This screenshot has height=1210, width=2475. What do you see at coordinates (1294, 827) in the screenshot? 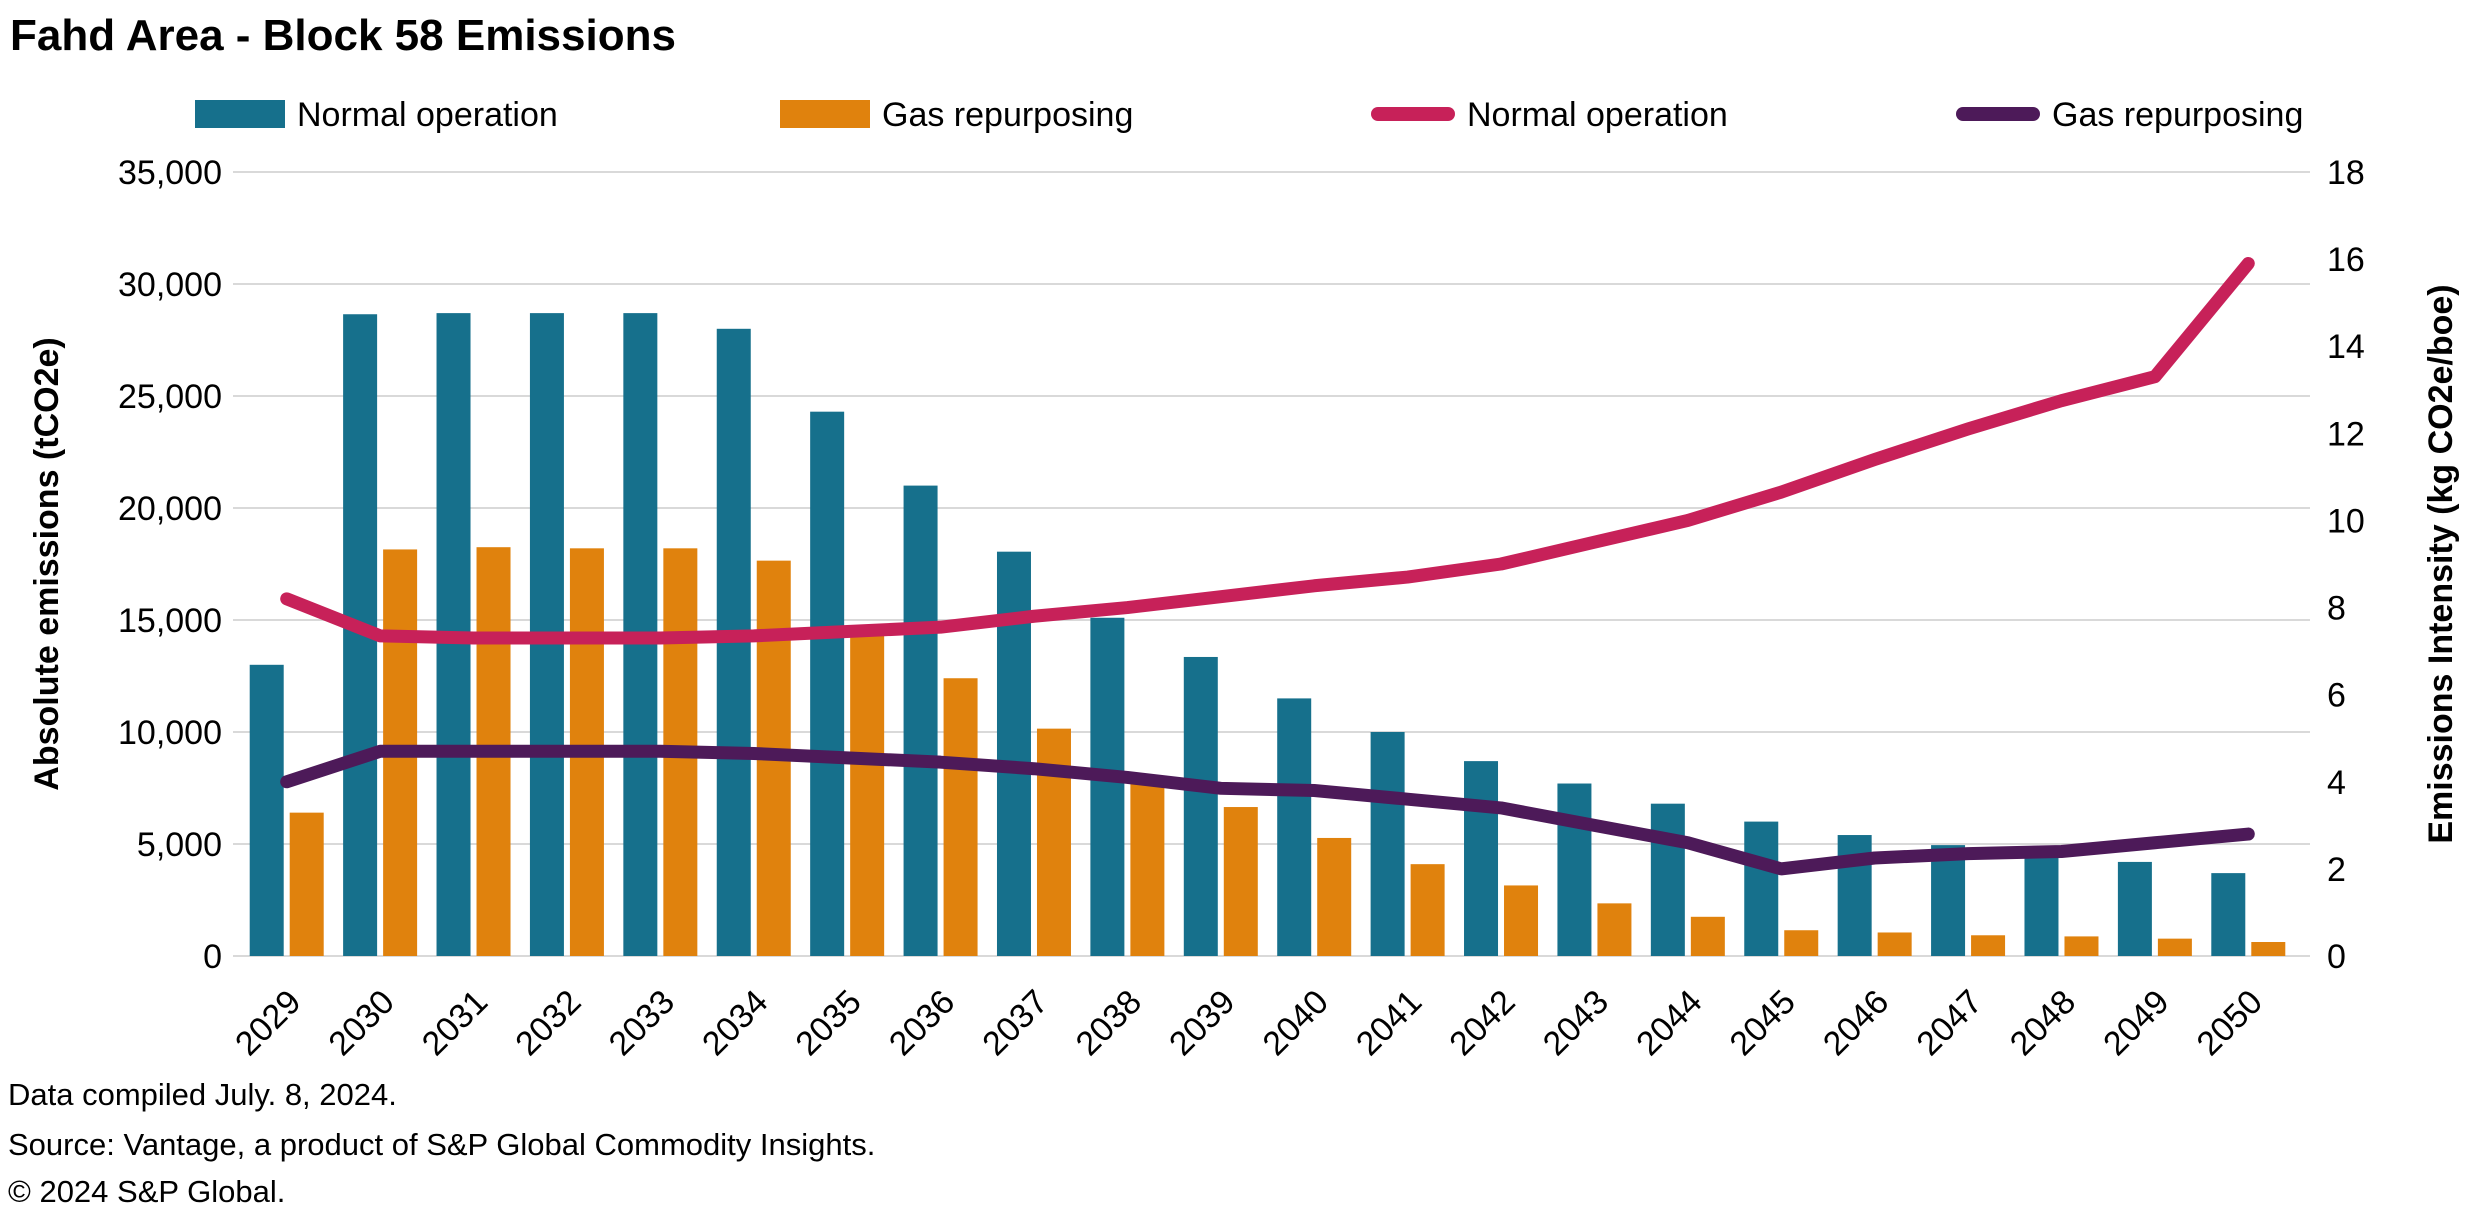
I see `bar-normal-operation-2040` at bounding box center [1294, 827].